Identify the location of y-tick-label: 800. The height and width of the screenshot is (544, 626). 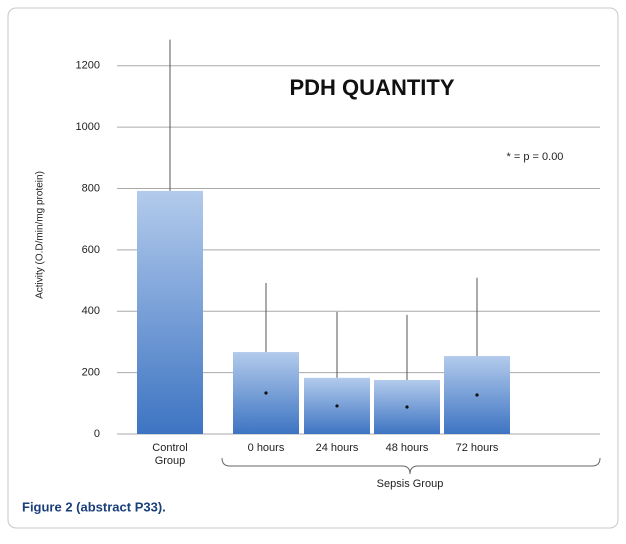
(91, 188).